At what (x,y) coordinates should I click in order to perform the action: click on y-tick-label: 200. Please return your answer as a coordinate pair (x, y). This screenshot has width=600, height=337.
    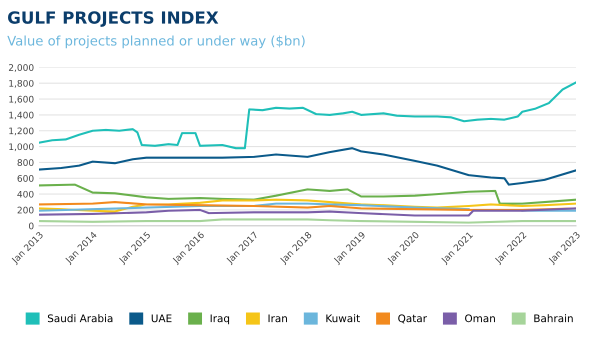
    Looking at the image, I should click on (26, 210).